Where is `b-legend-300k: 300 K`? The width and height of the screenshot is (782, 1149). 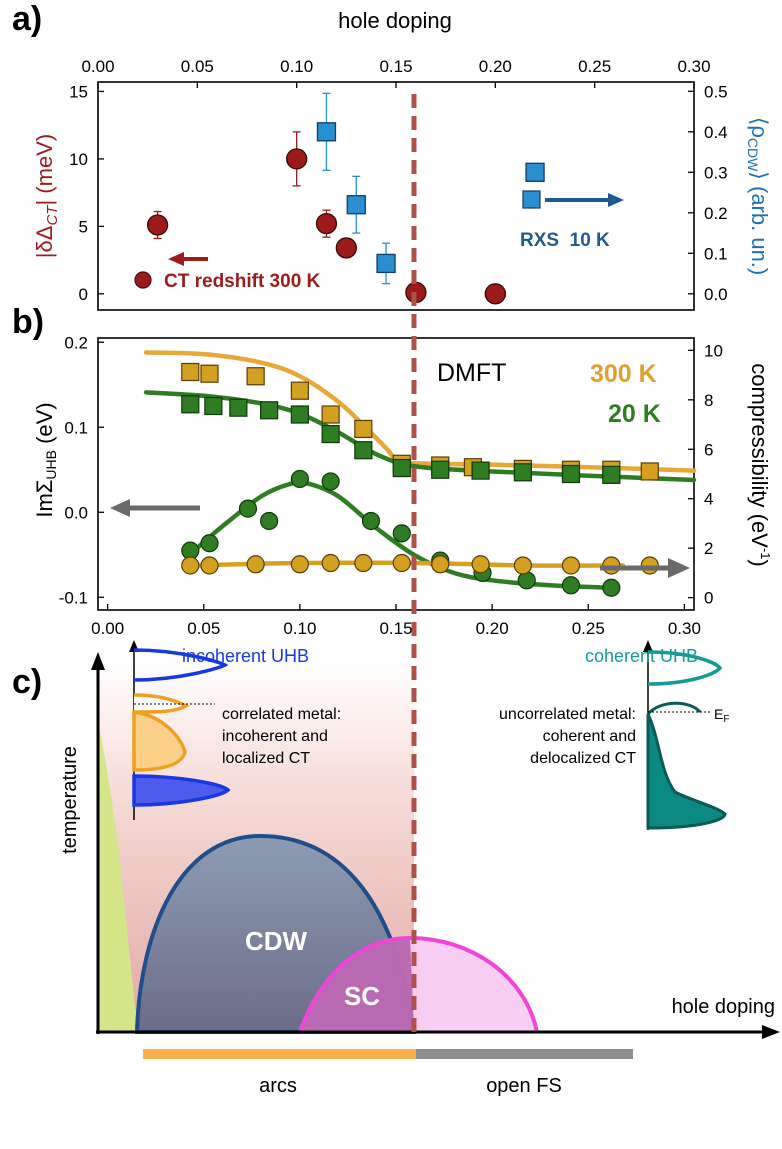
b-legend-300k: 300 K is located at coordinates (623, 374).